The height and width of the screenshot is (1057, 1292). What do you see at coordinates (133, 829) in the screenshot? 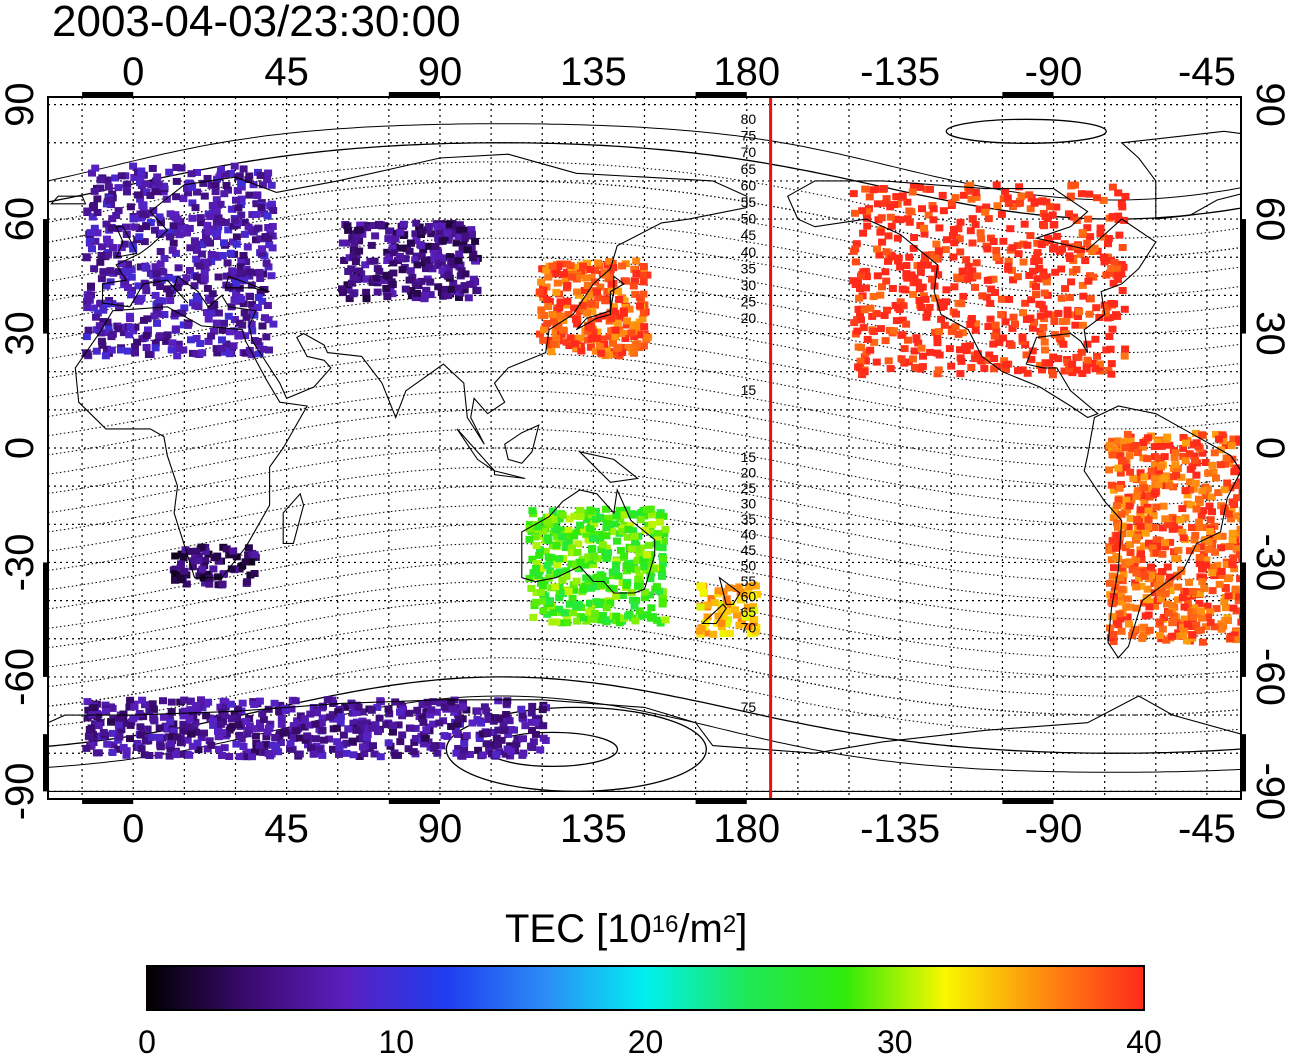
I see `lon-tick-label-bottom: 0` at bounding box center [133, 829].